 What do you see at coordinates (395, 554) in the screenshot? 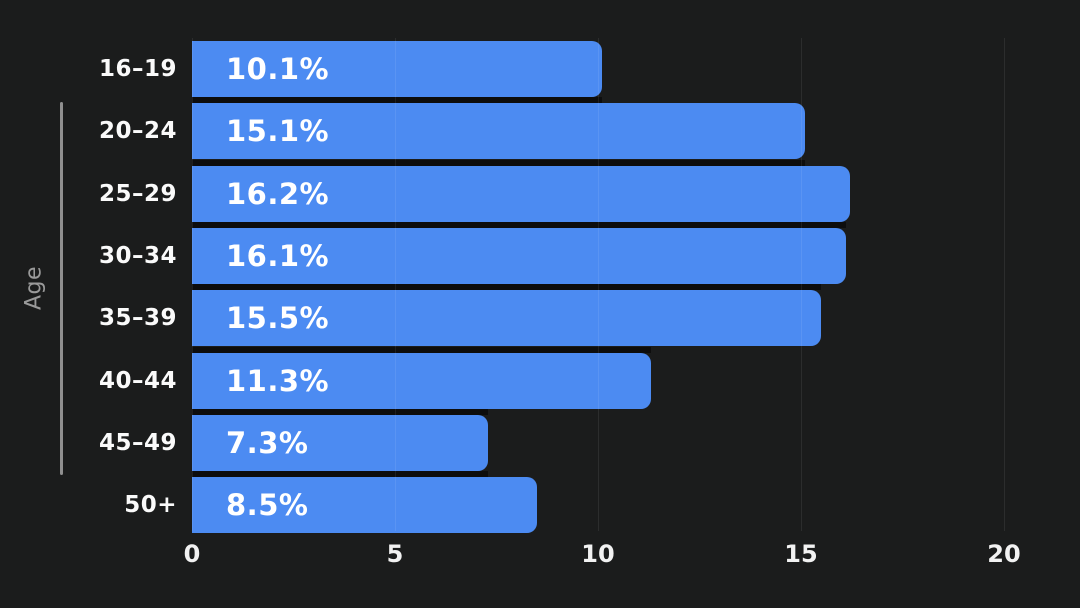
I see `x-tick-label: 5` at bounding box center [395, 554].